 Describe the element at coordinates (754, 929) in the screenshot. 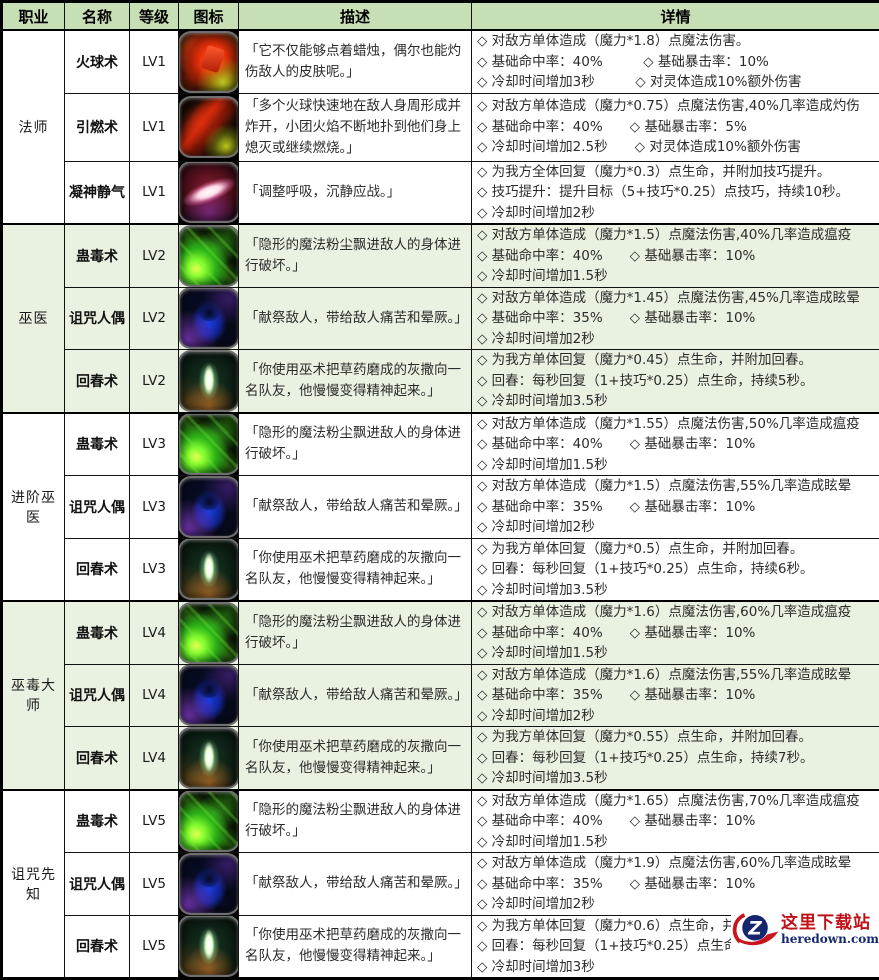

I see `svg-text: Z` at that location.